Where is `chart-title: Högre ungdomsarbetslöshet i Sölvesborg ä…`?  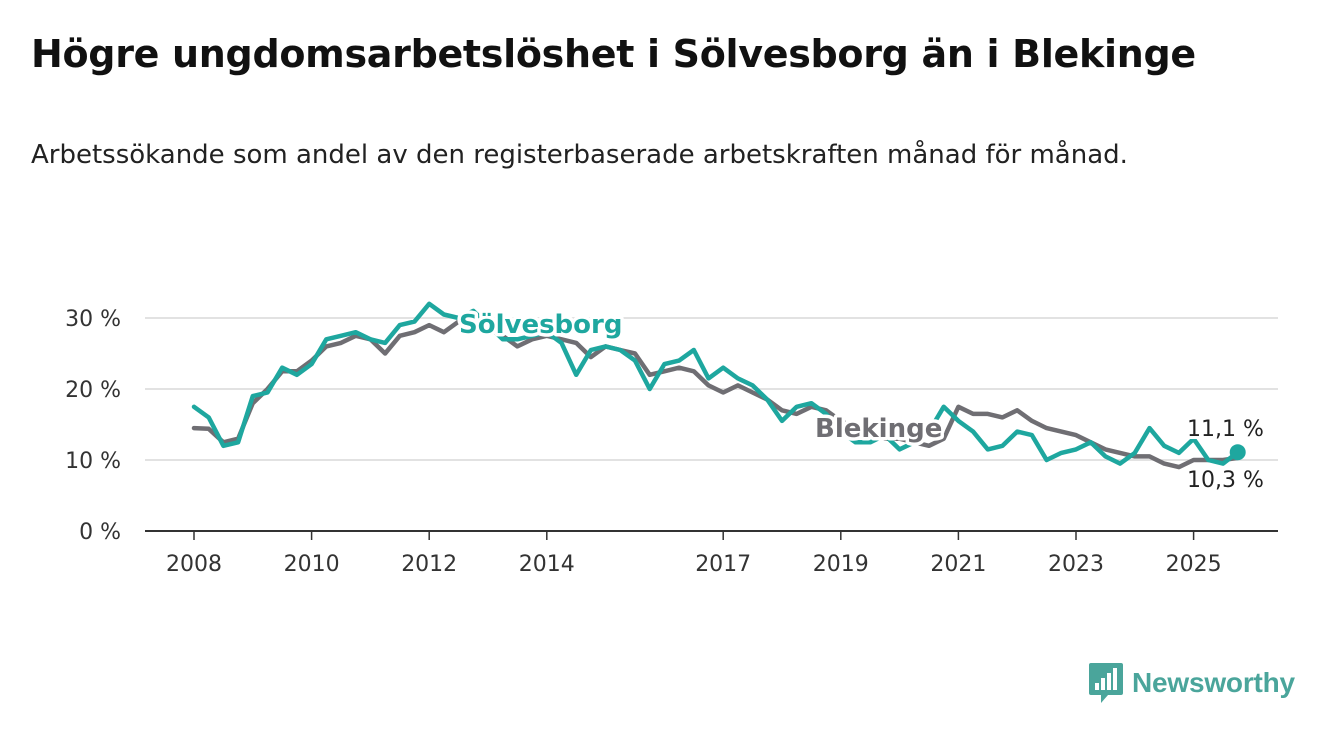
chart-title: Högre ungdomsarbetslöshet i Sölvesborg ä… is located at coordinates (613, 54).